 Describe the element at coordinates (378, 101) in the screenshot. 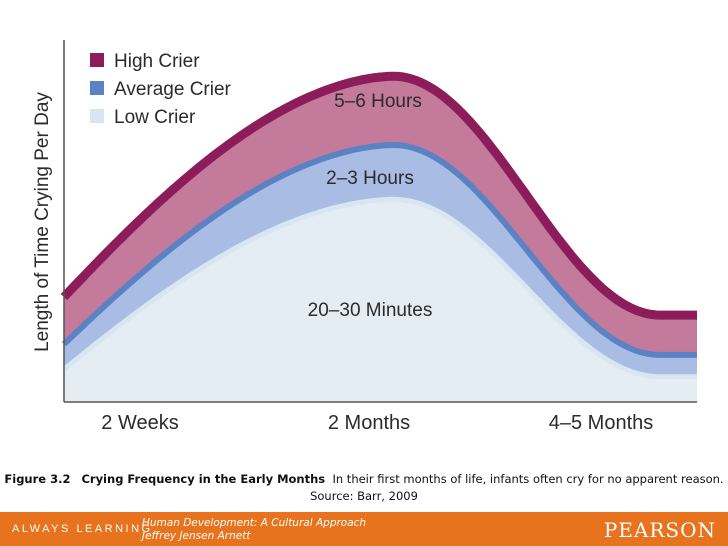

I see `annotation-1: 5–6 Hours` at that location.